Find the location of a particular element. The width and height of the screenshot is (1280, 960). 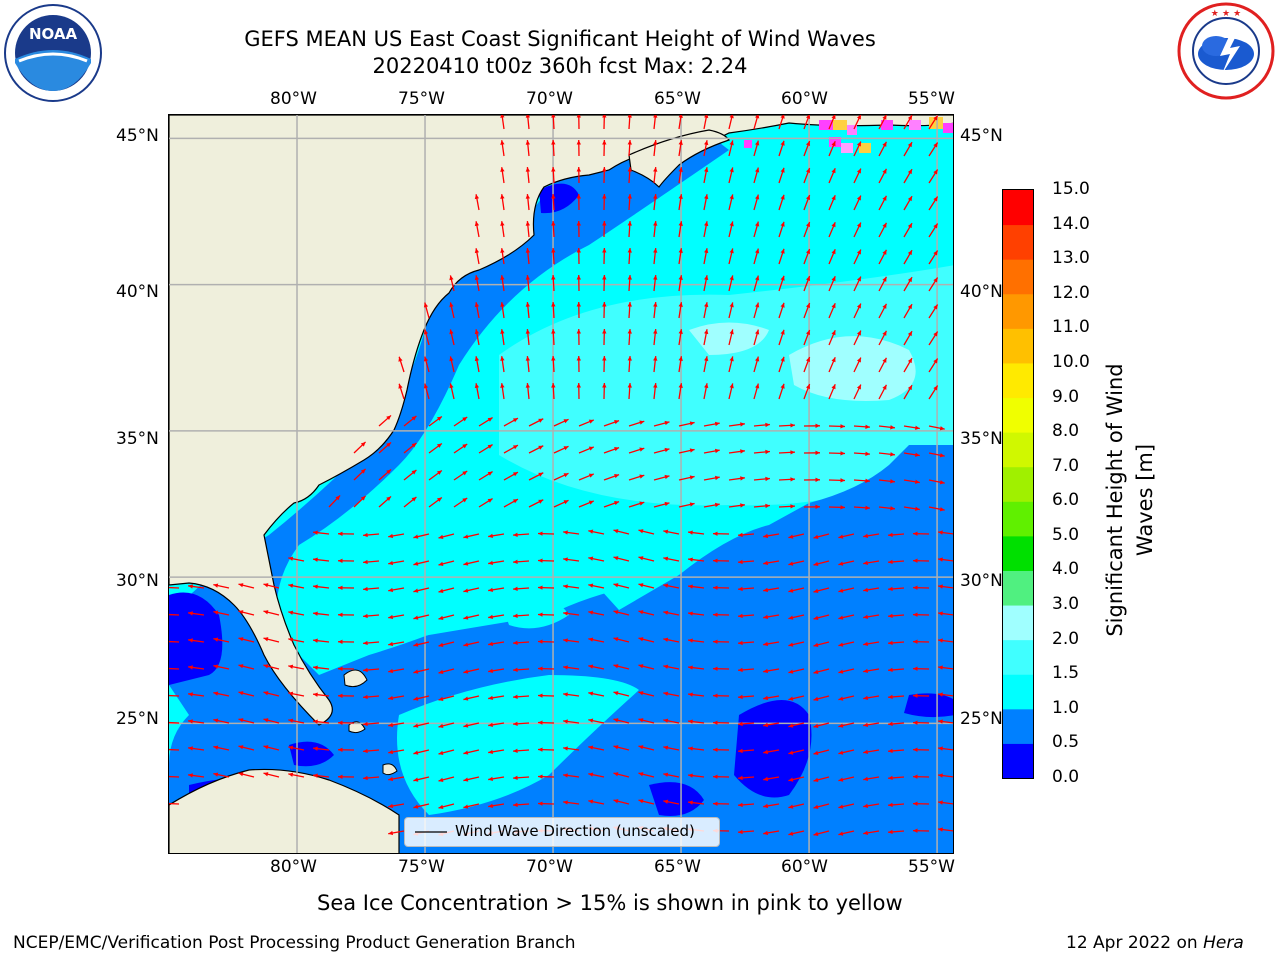

lat-label-right: 30°N is located at coordinates (981, 581).